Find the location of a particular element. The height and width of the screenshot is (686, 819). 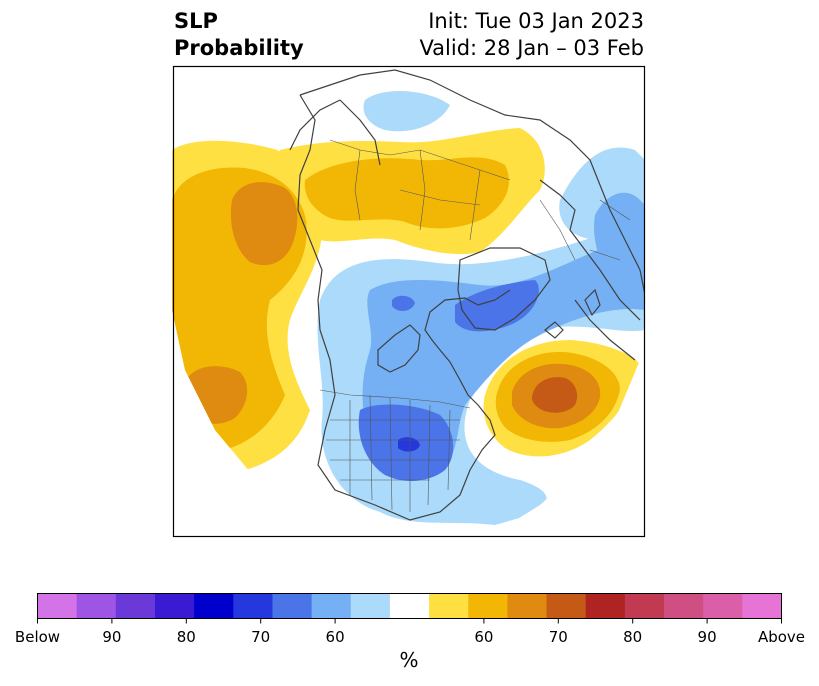

above-75-atlantic is located at coordinates (554, 395).